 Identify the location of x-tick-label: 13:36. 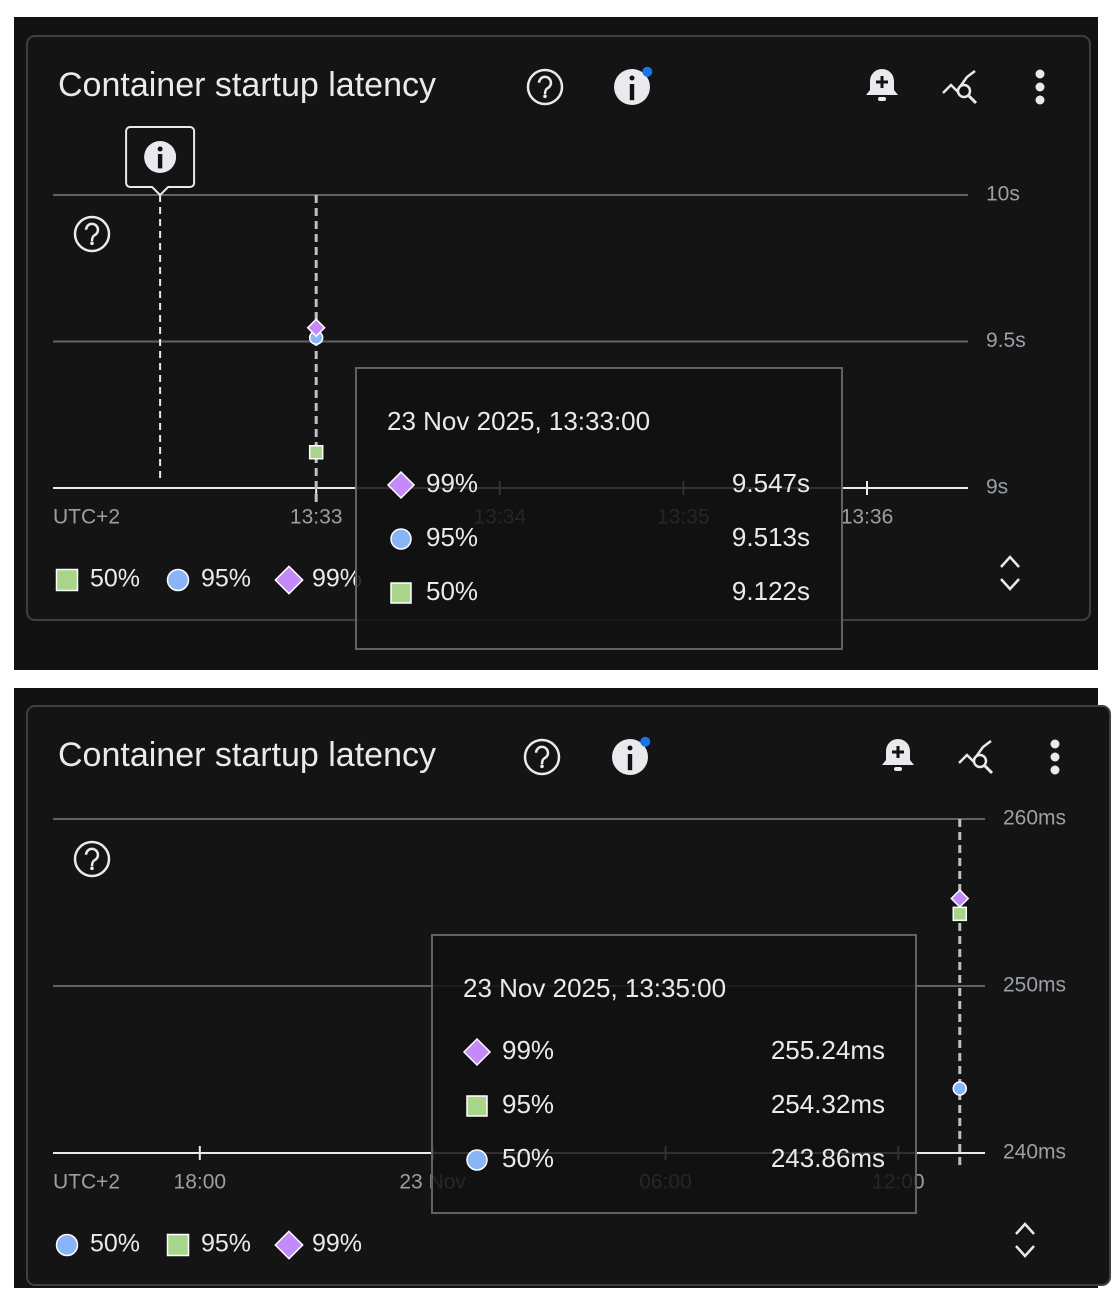
(867, 517).